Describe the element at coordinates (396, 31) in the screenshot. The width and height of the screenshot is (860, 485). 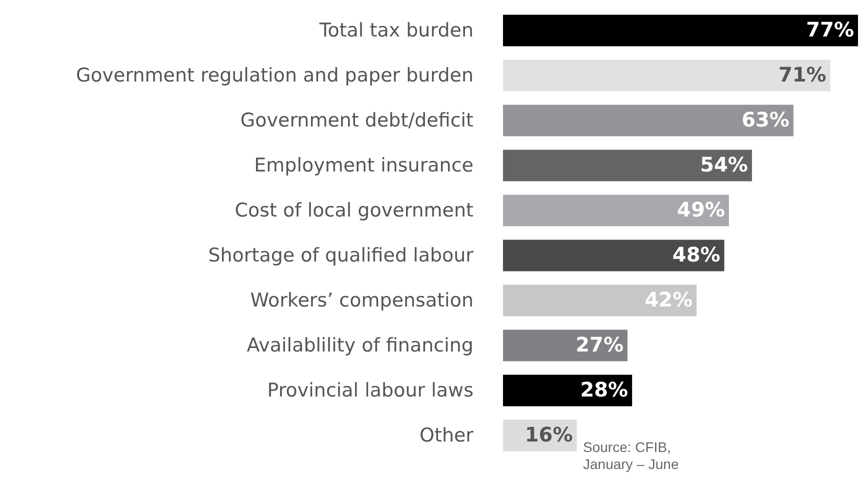
I see `y-tick-label: Total tax burden` at that location.